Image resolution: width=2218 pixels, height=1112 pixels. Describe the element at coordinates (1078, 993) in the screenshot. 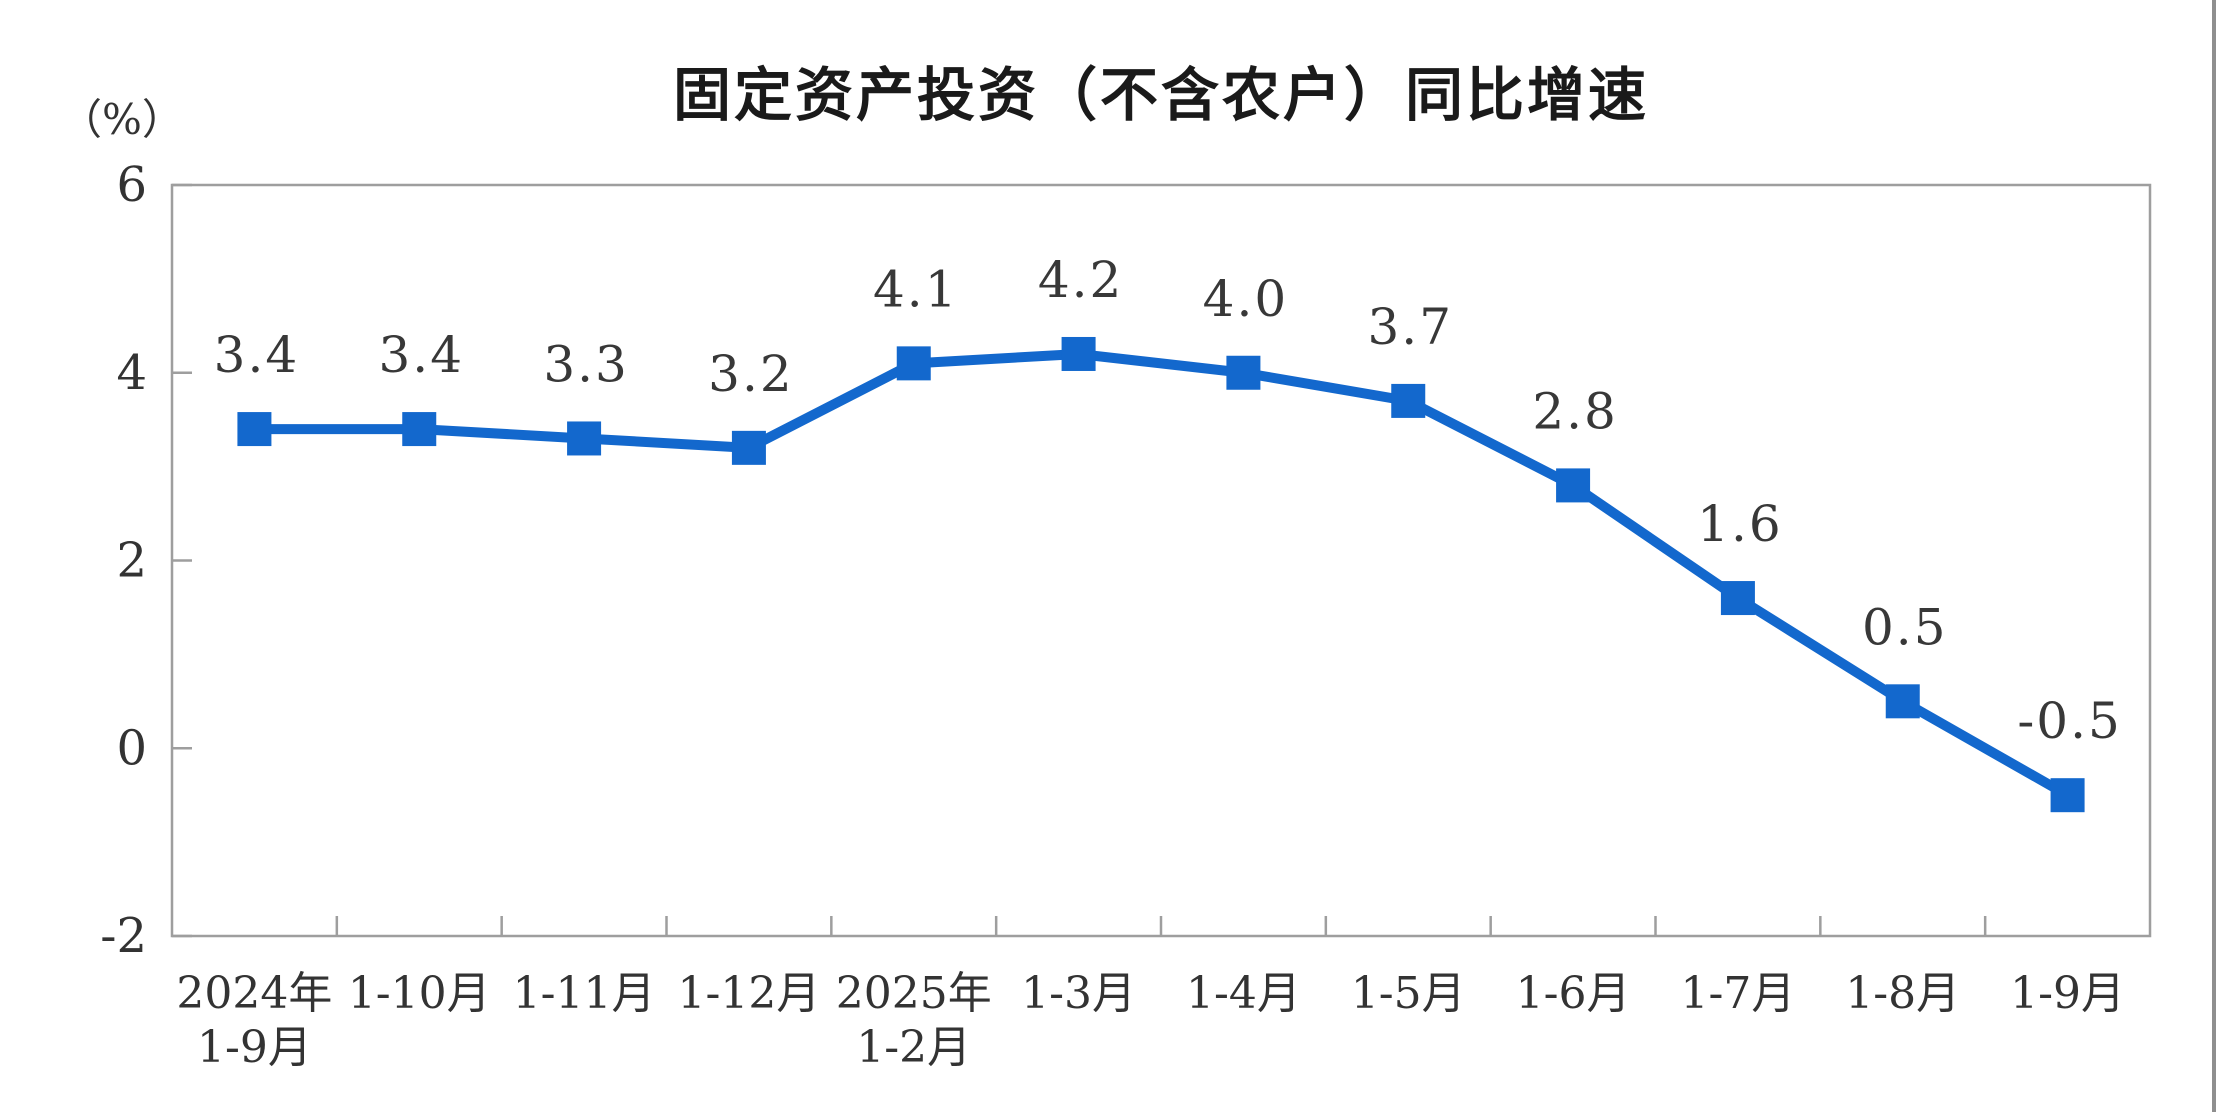

I see `x-axis-tick-label: 1-3月` at that location.